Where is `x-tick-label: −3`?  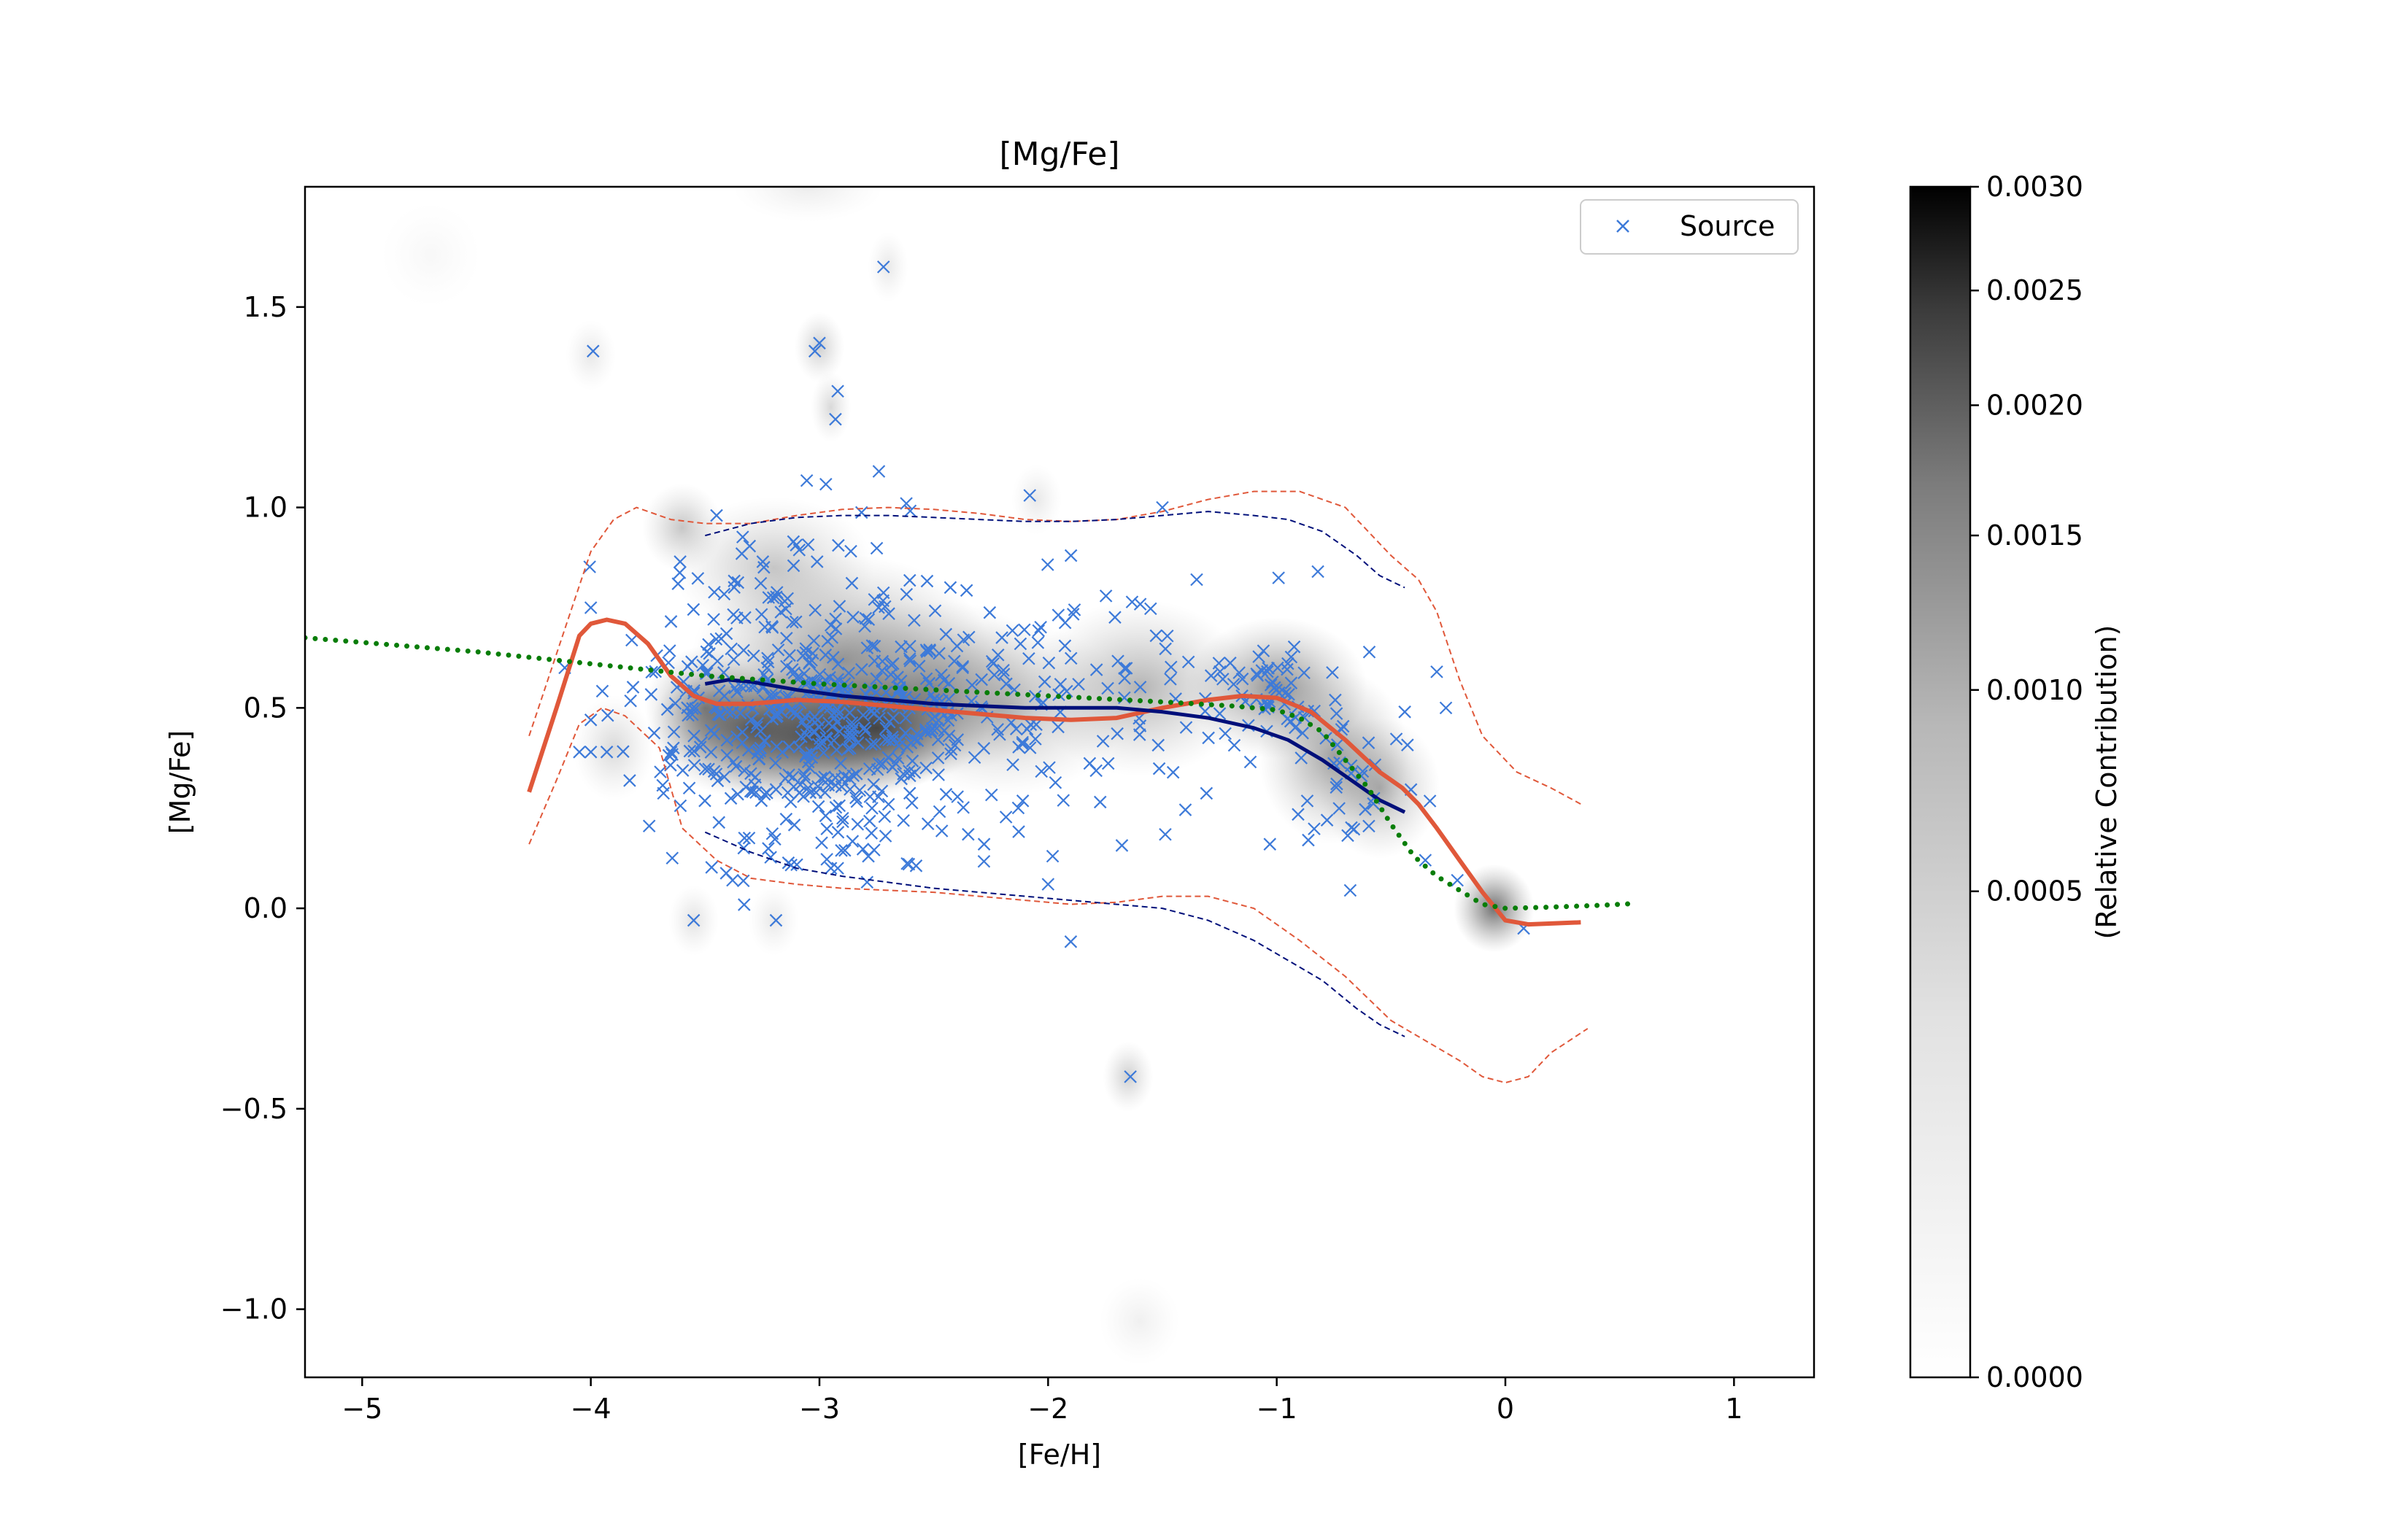 x-tick-label: −3 is located at coordinates (819, 1409).